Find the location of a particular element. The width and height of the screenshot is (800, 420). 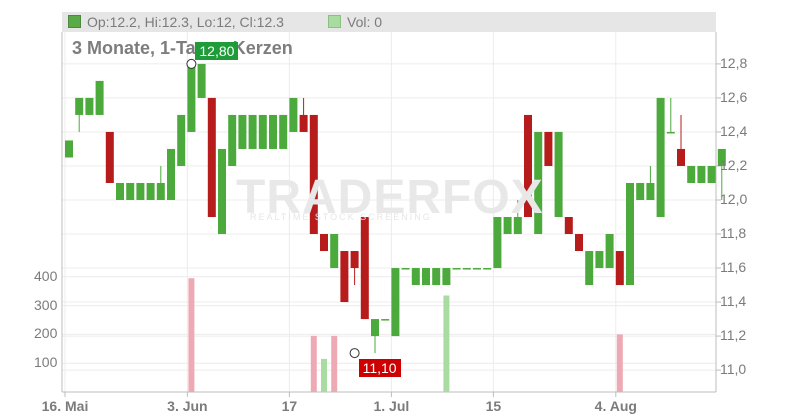

annotation-label: 11,10 is located at coordinates (379, 368).